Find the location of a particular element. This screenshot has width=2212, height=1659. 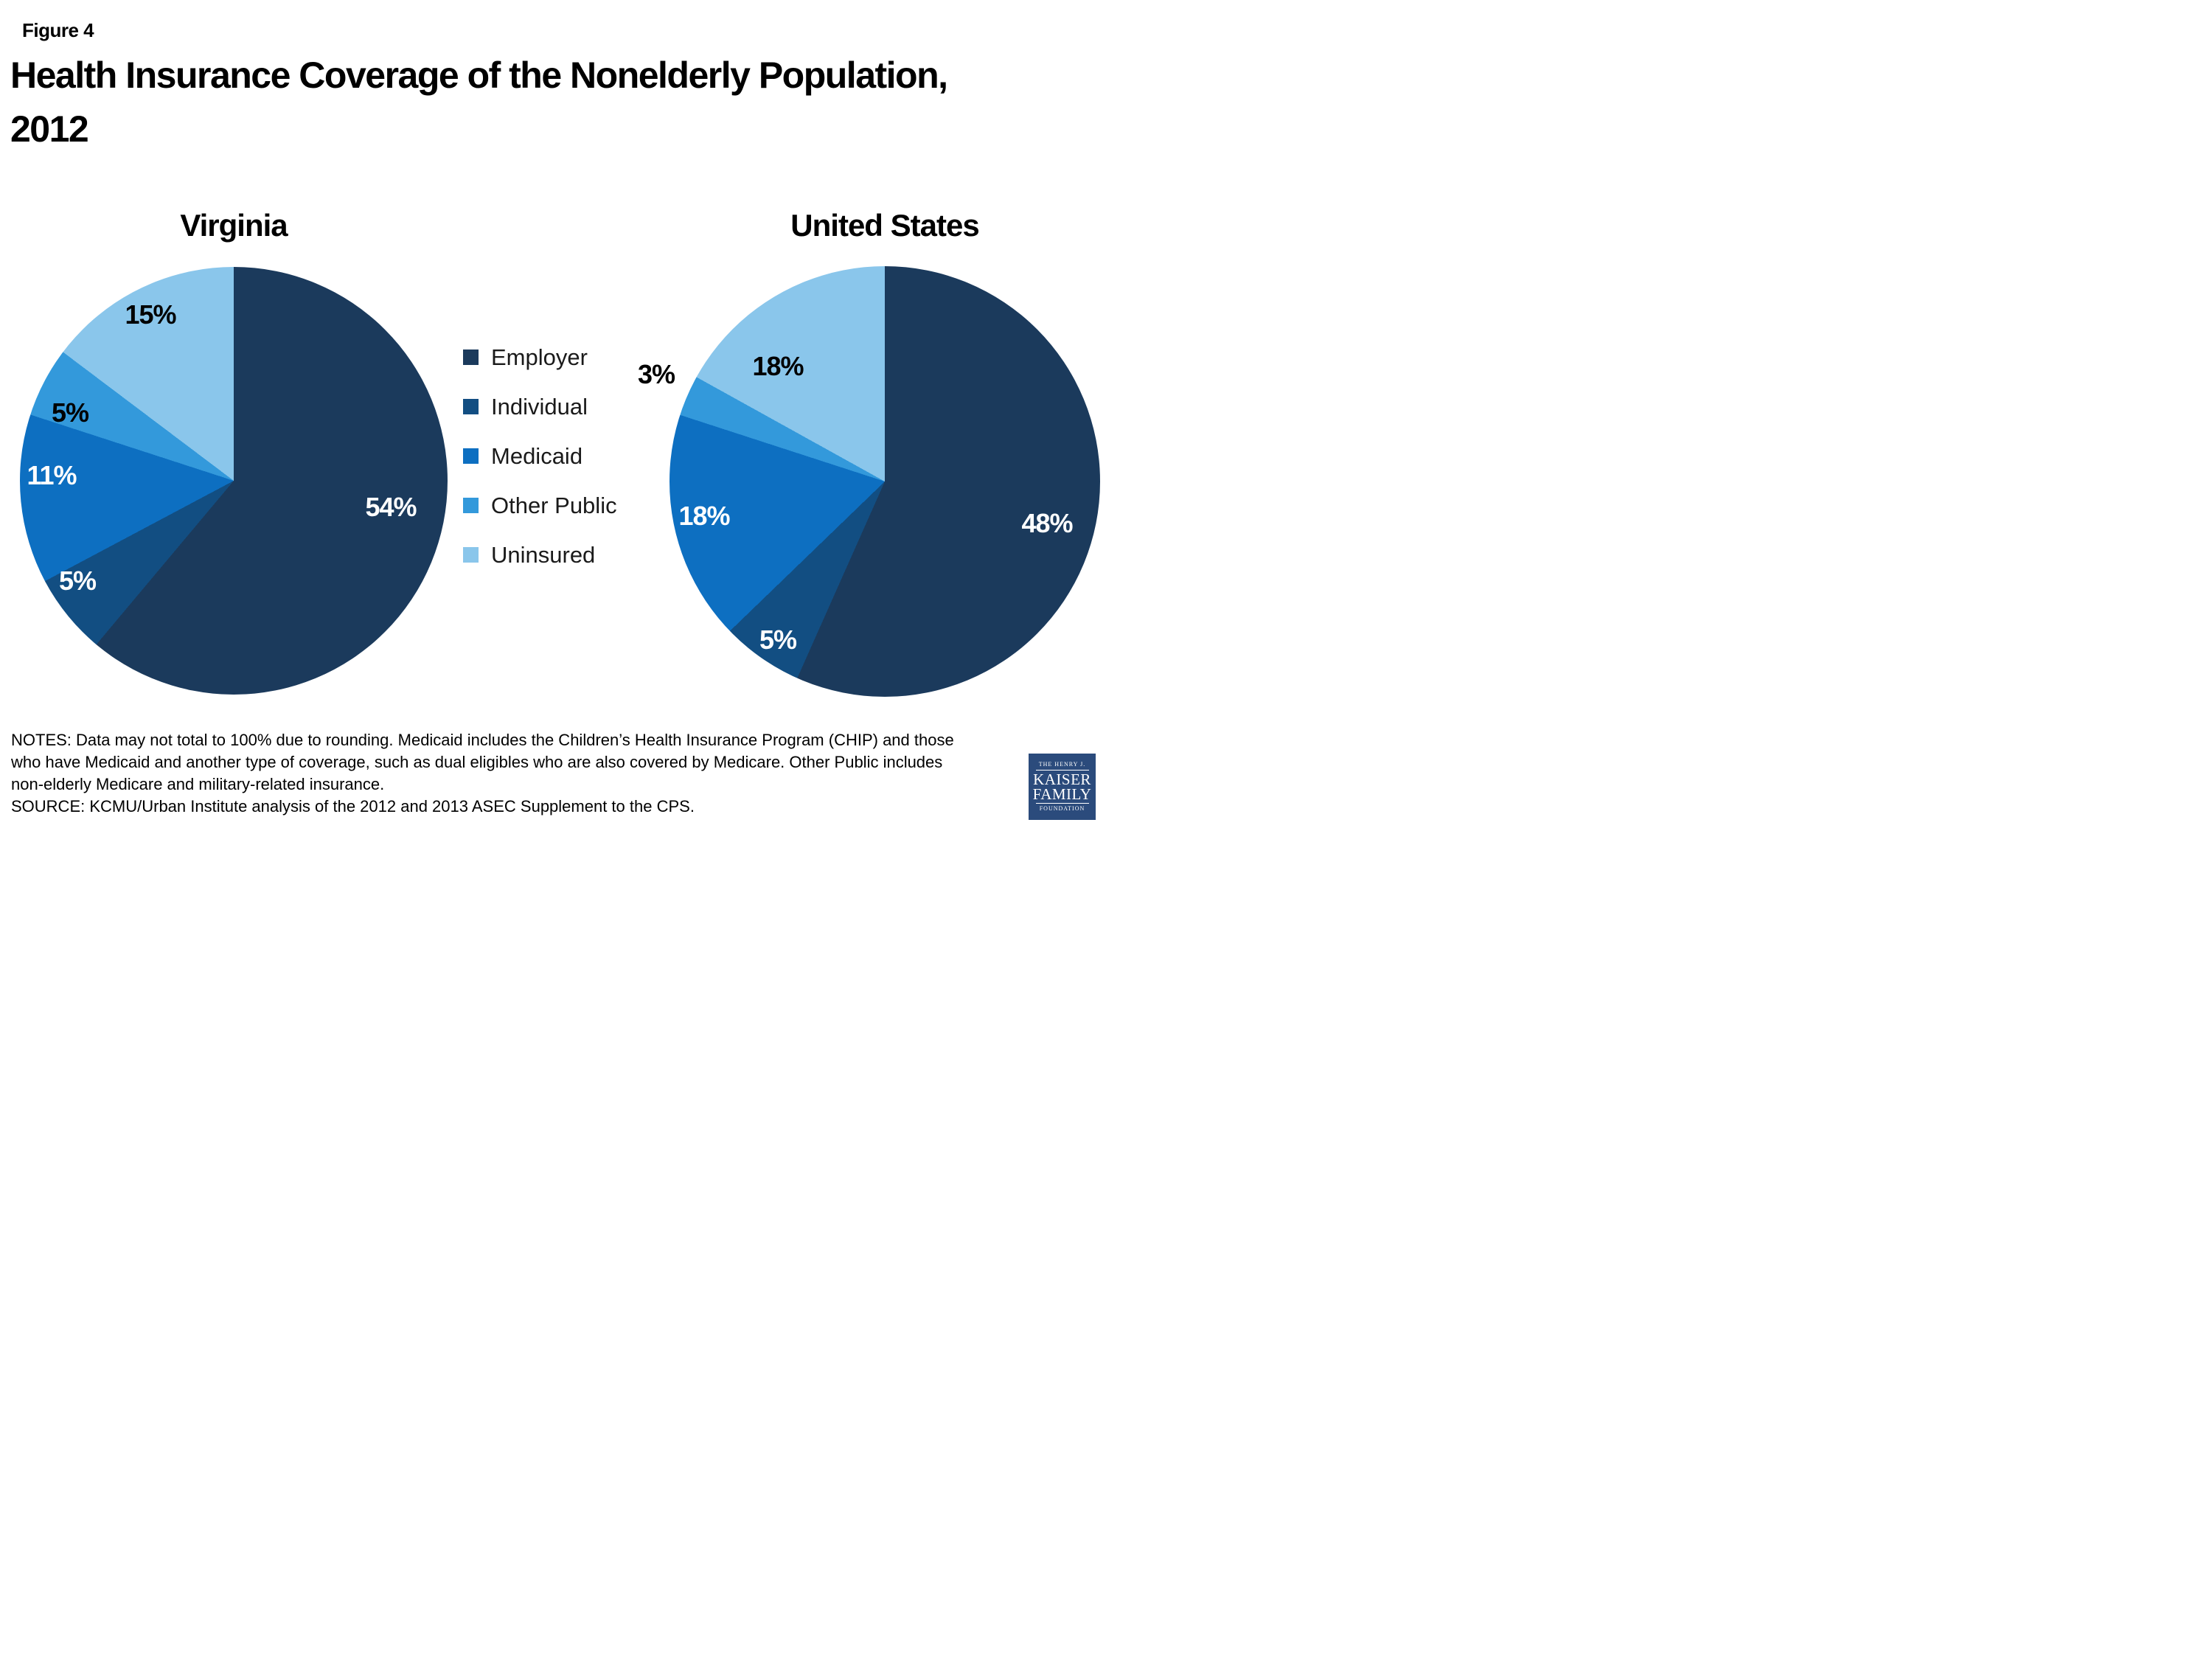

pie-percent-label: 11% is located at coordinates (52, 475).